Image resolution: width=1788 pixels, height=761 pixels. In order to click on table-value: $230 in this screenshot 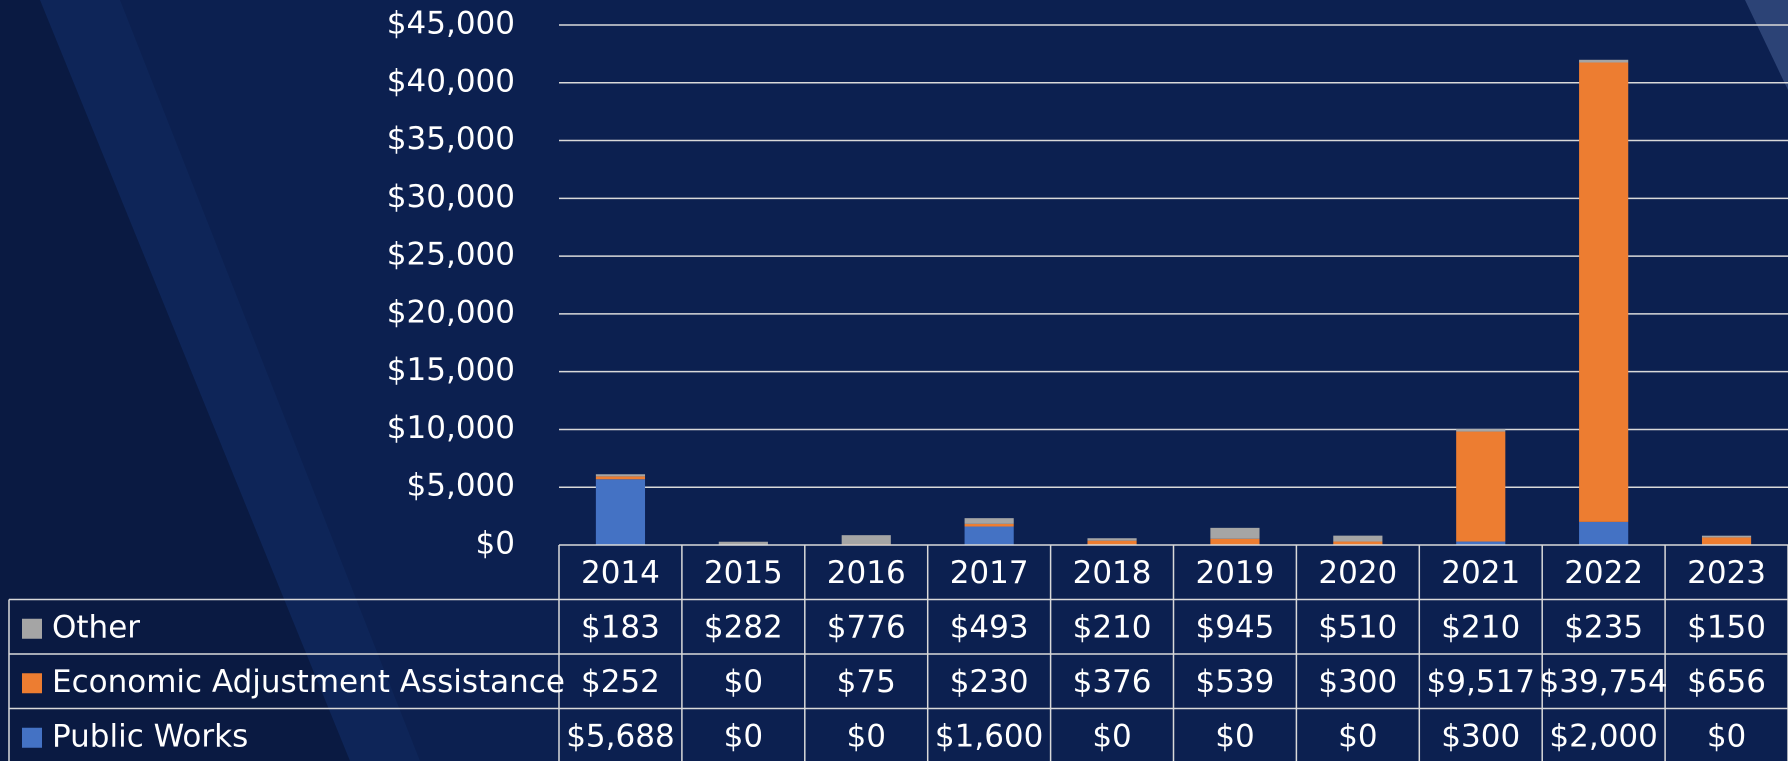, I will do `click(989, 682)`.